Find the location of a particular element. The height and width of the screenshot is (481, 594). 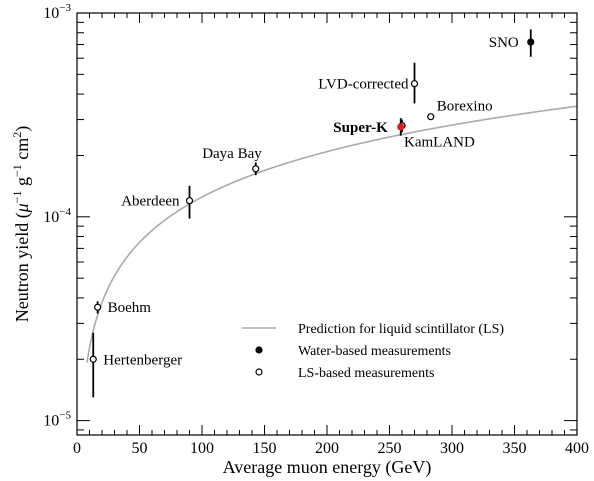

y-tick-label: 10⁻⁵ is located at coordinates (57, 420).